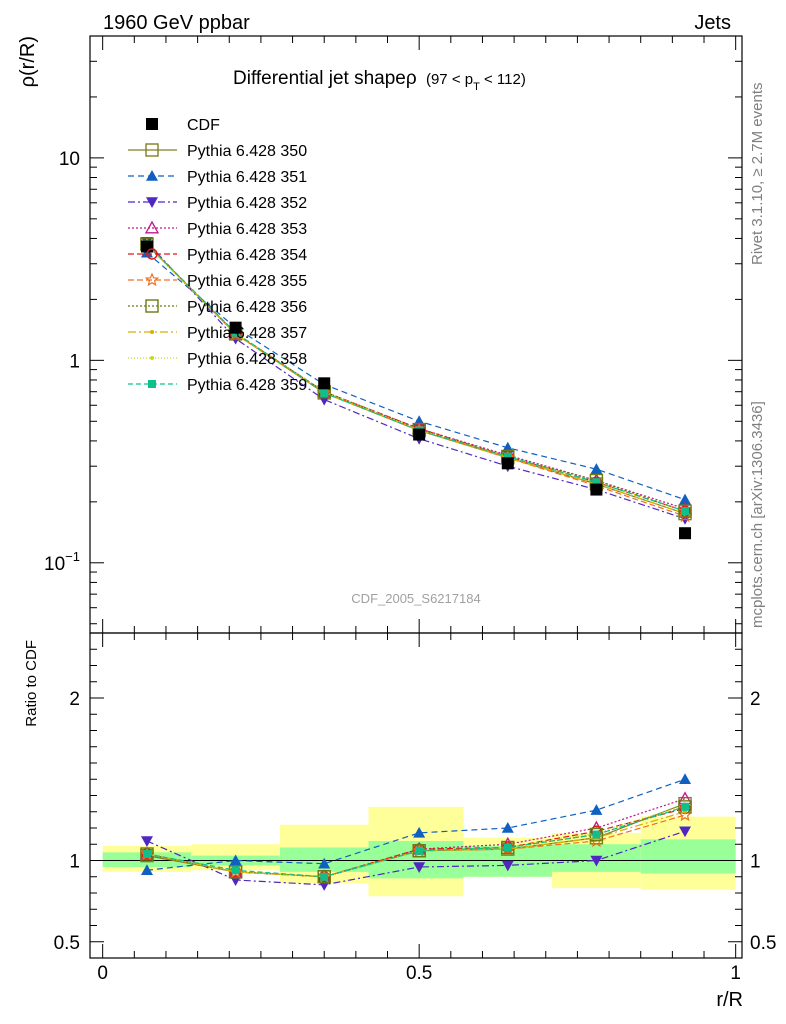  What do you see at coordinates (247, 177) in the screenshot?
I see `legend-label-2: Pythia 6.428 351` at bounding box center [247, 177].